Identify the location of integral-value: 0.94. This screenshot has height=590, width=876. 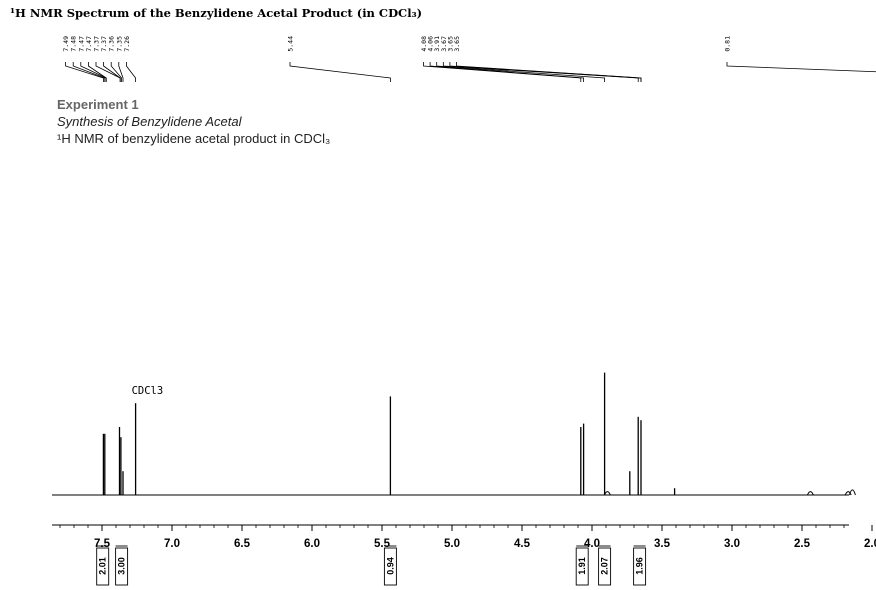
(390, 566).